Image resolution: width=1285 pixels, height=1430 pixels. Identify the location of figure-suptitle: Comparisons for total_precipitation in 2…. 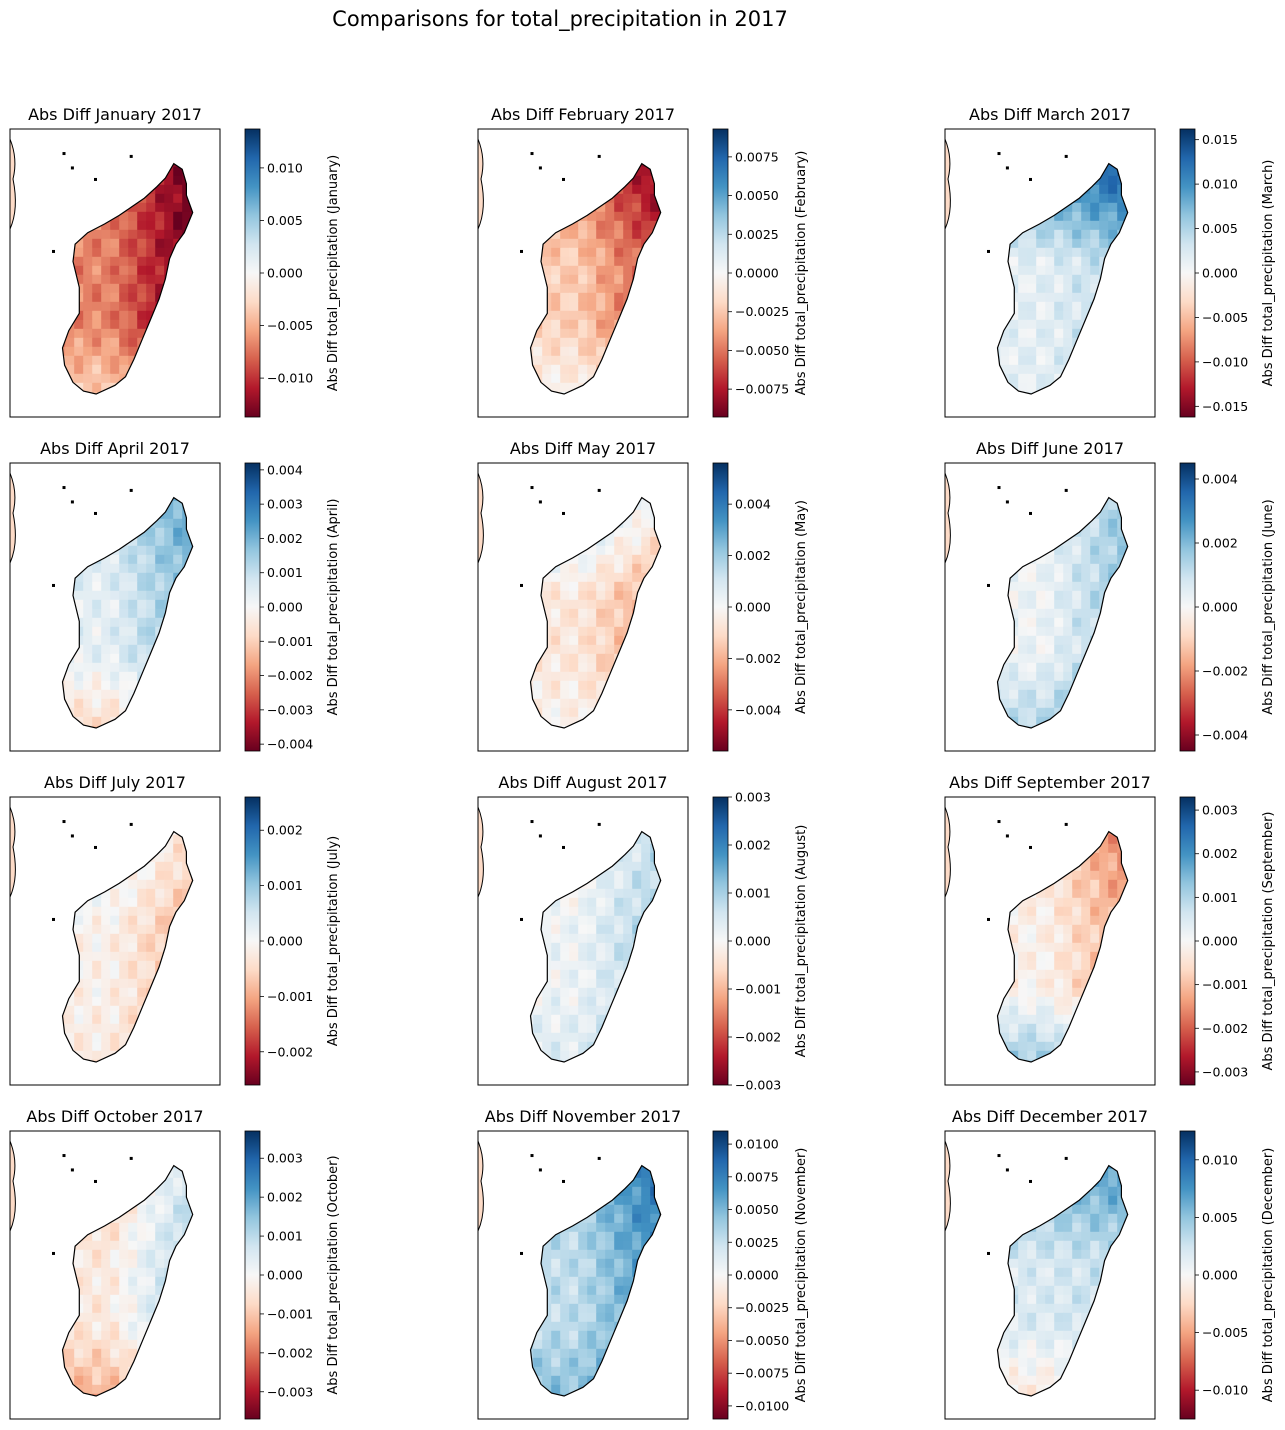
(560, 19).